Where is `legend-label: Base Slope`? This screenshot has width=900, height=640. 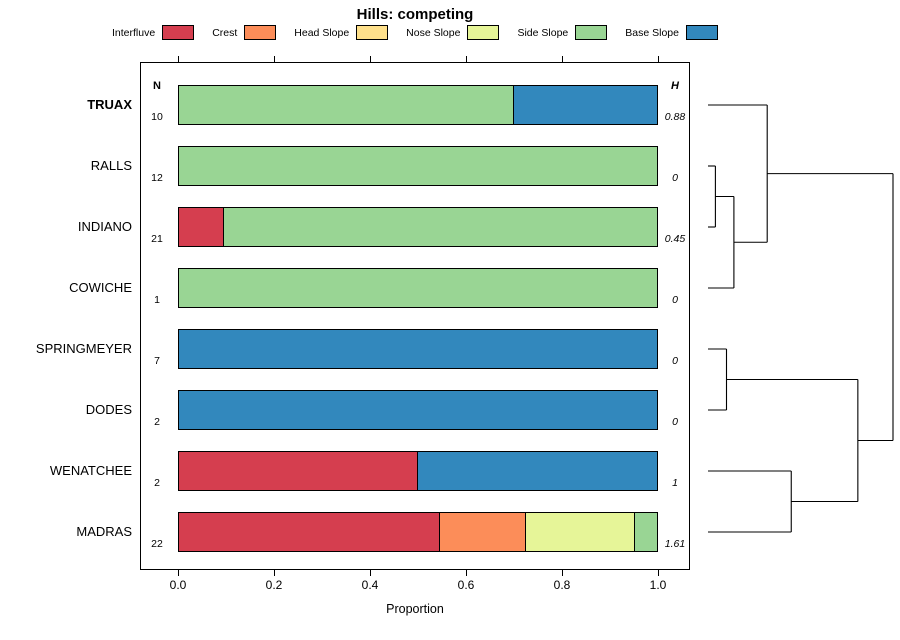
legend-label: Base Slope is located at coordinates (652, 32).